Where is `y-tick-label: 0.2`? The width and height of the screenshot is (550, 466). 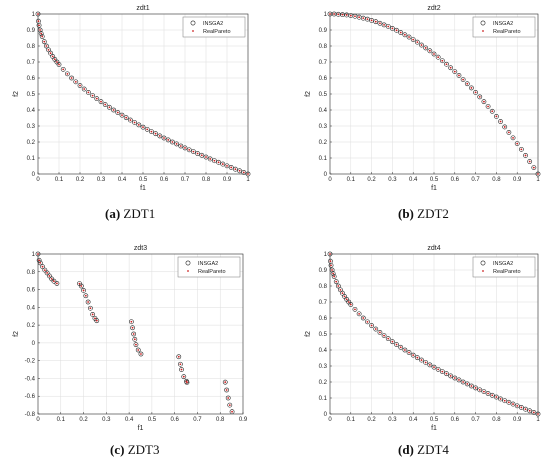
y-tick-label: 0.2 is located at coordinates (323, 143).